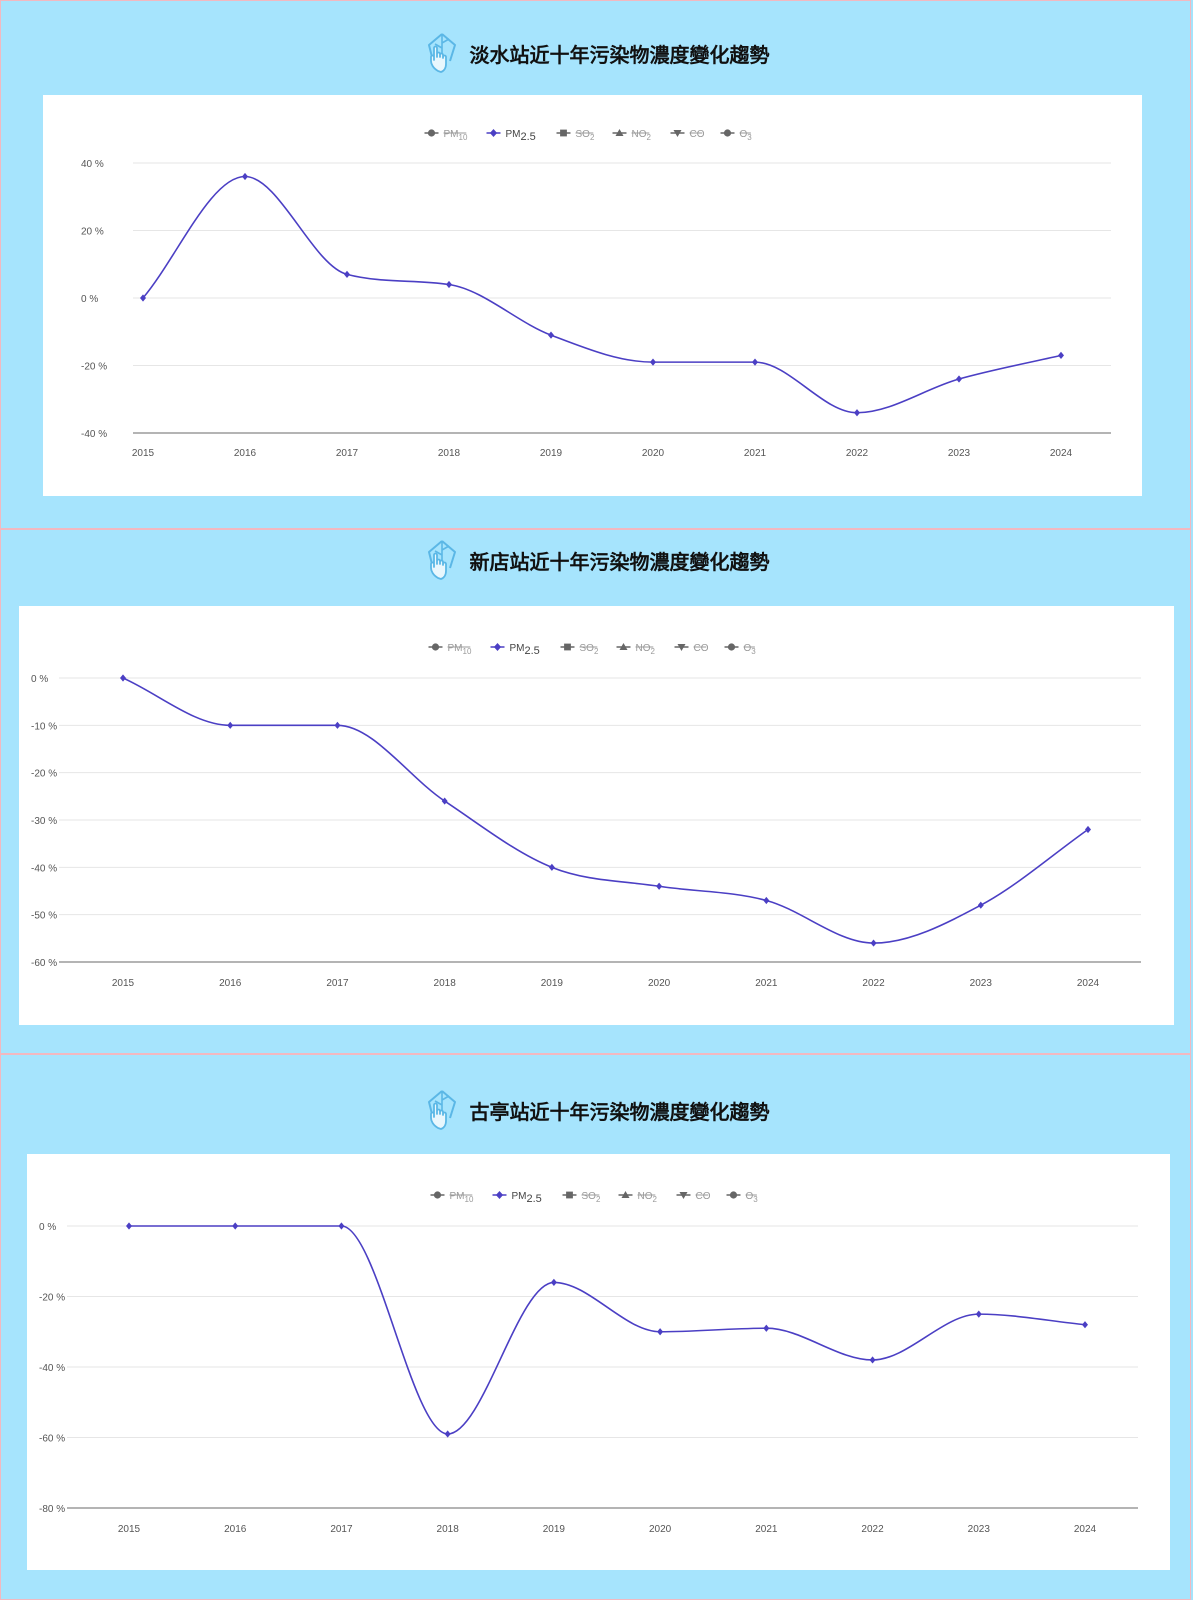 Image resolution: width=1193 pixels, height=1600 pixels. I want to click on chart-title: 古亭站近十年污染物濃度變化趨勢, so click(619, 1111).